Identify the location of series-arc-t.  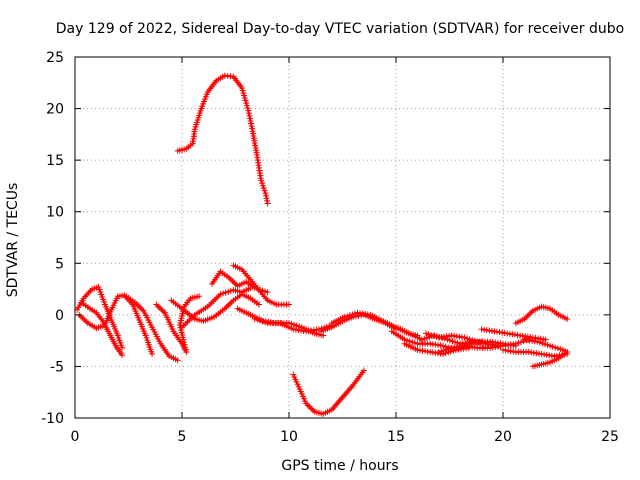
(541, 315).